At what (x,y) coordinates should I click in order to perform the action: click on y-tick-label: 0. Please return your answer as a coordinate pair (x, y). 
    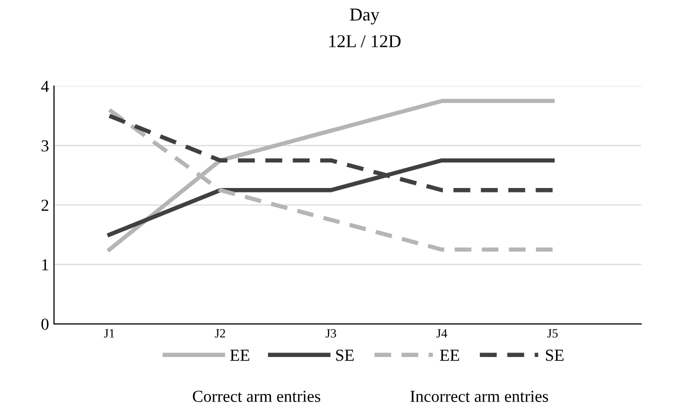
    Looking at the image, I should click on (45, 324).